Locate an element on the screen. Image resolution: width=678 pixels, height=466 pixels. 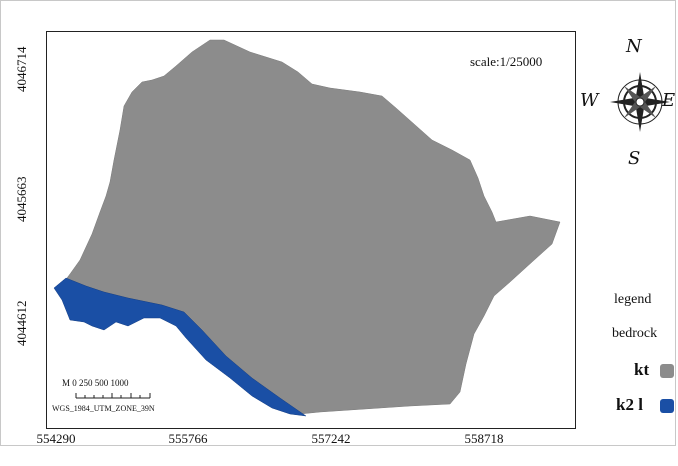
unit-k2l-polygon is located at coordinates (180, 347).